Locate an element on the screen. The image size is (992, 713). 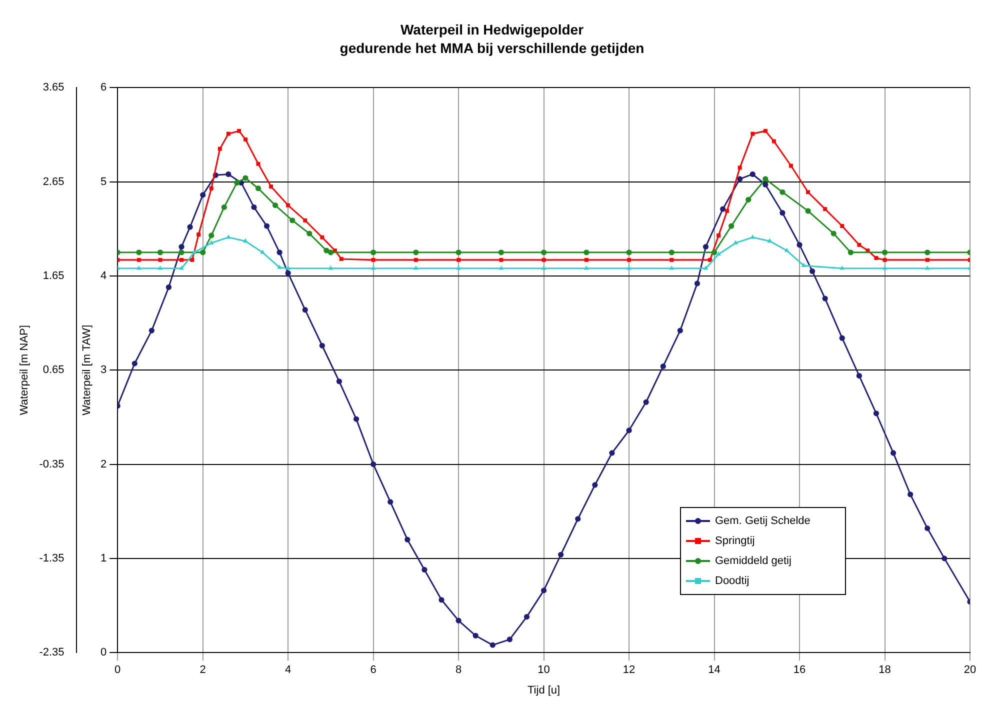
chart-title: Waterpeil in Hedwigepolder is located at coordinates (492, 29).